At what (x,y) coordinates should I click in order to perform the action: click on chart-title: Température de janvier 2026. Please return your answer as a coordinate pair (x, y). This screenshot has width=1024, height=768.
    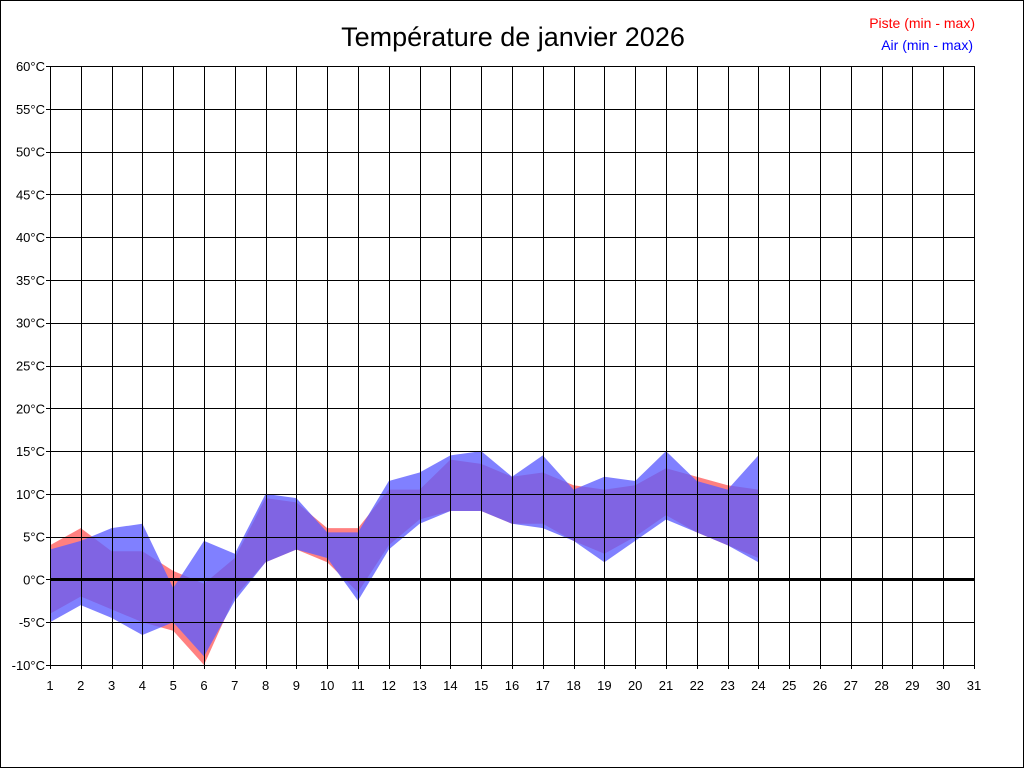
    Looking at the image, I should click on (513, 37).